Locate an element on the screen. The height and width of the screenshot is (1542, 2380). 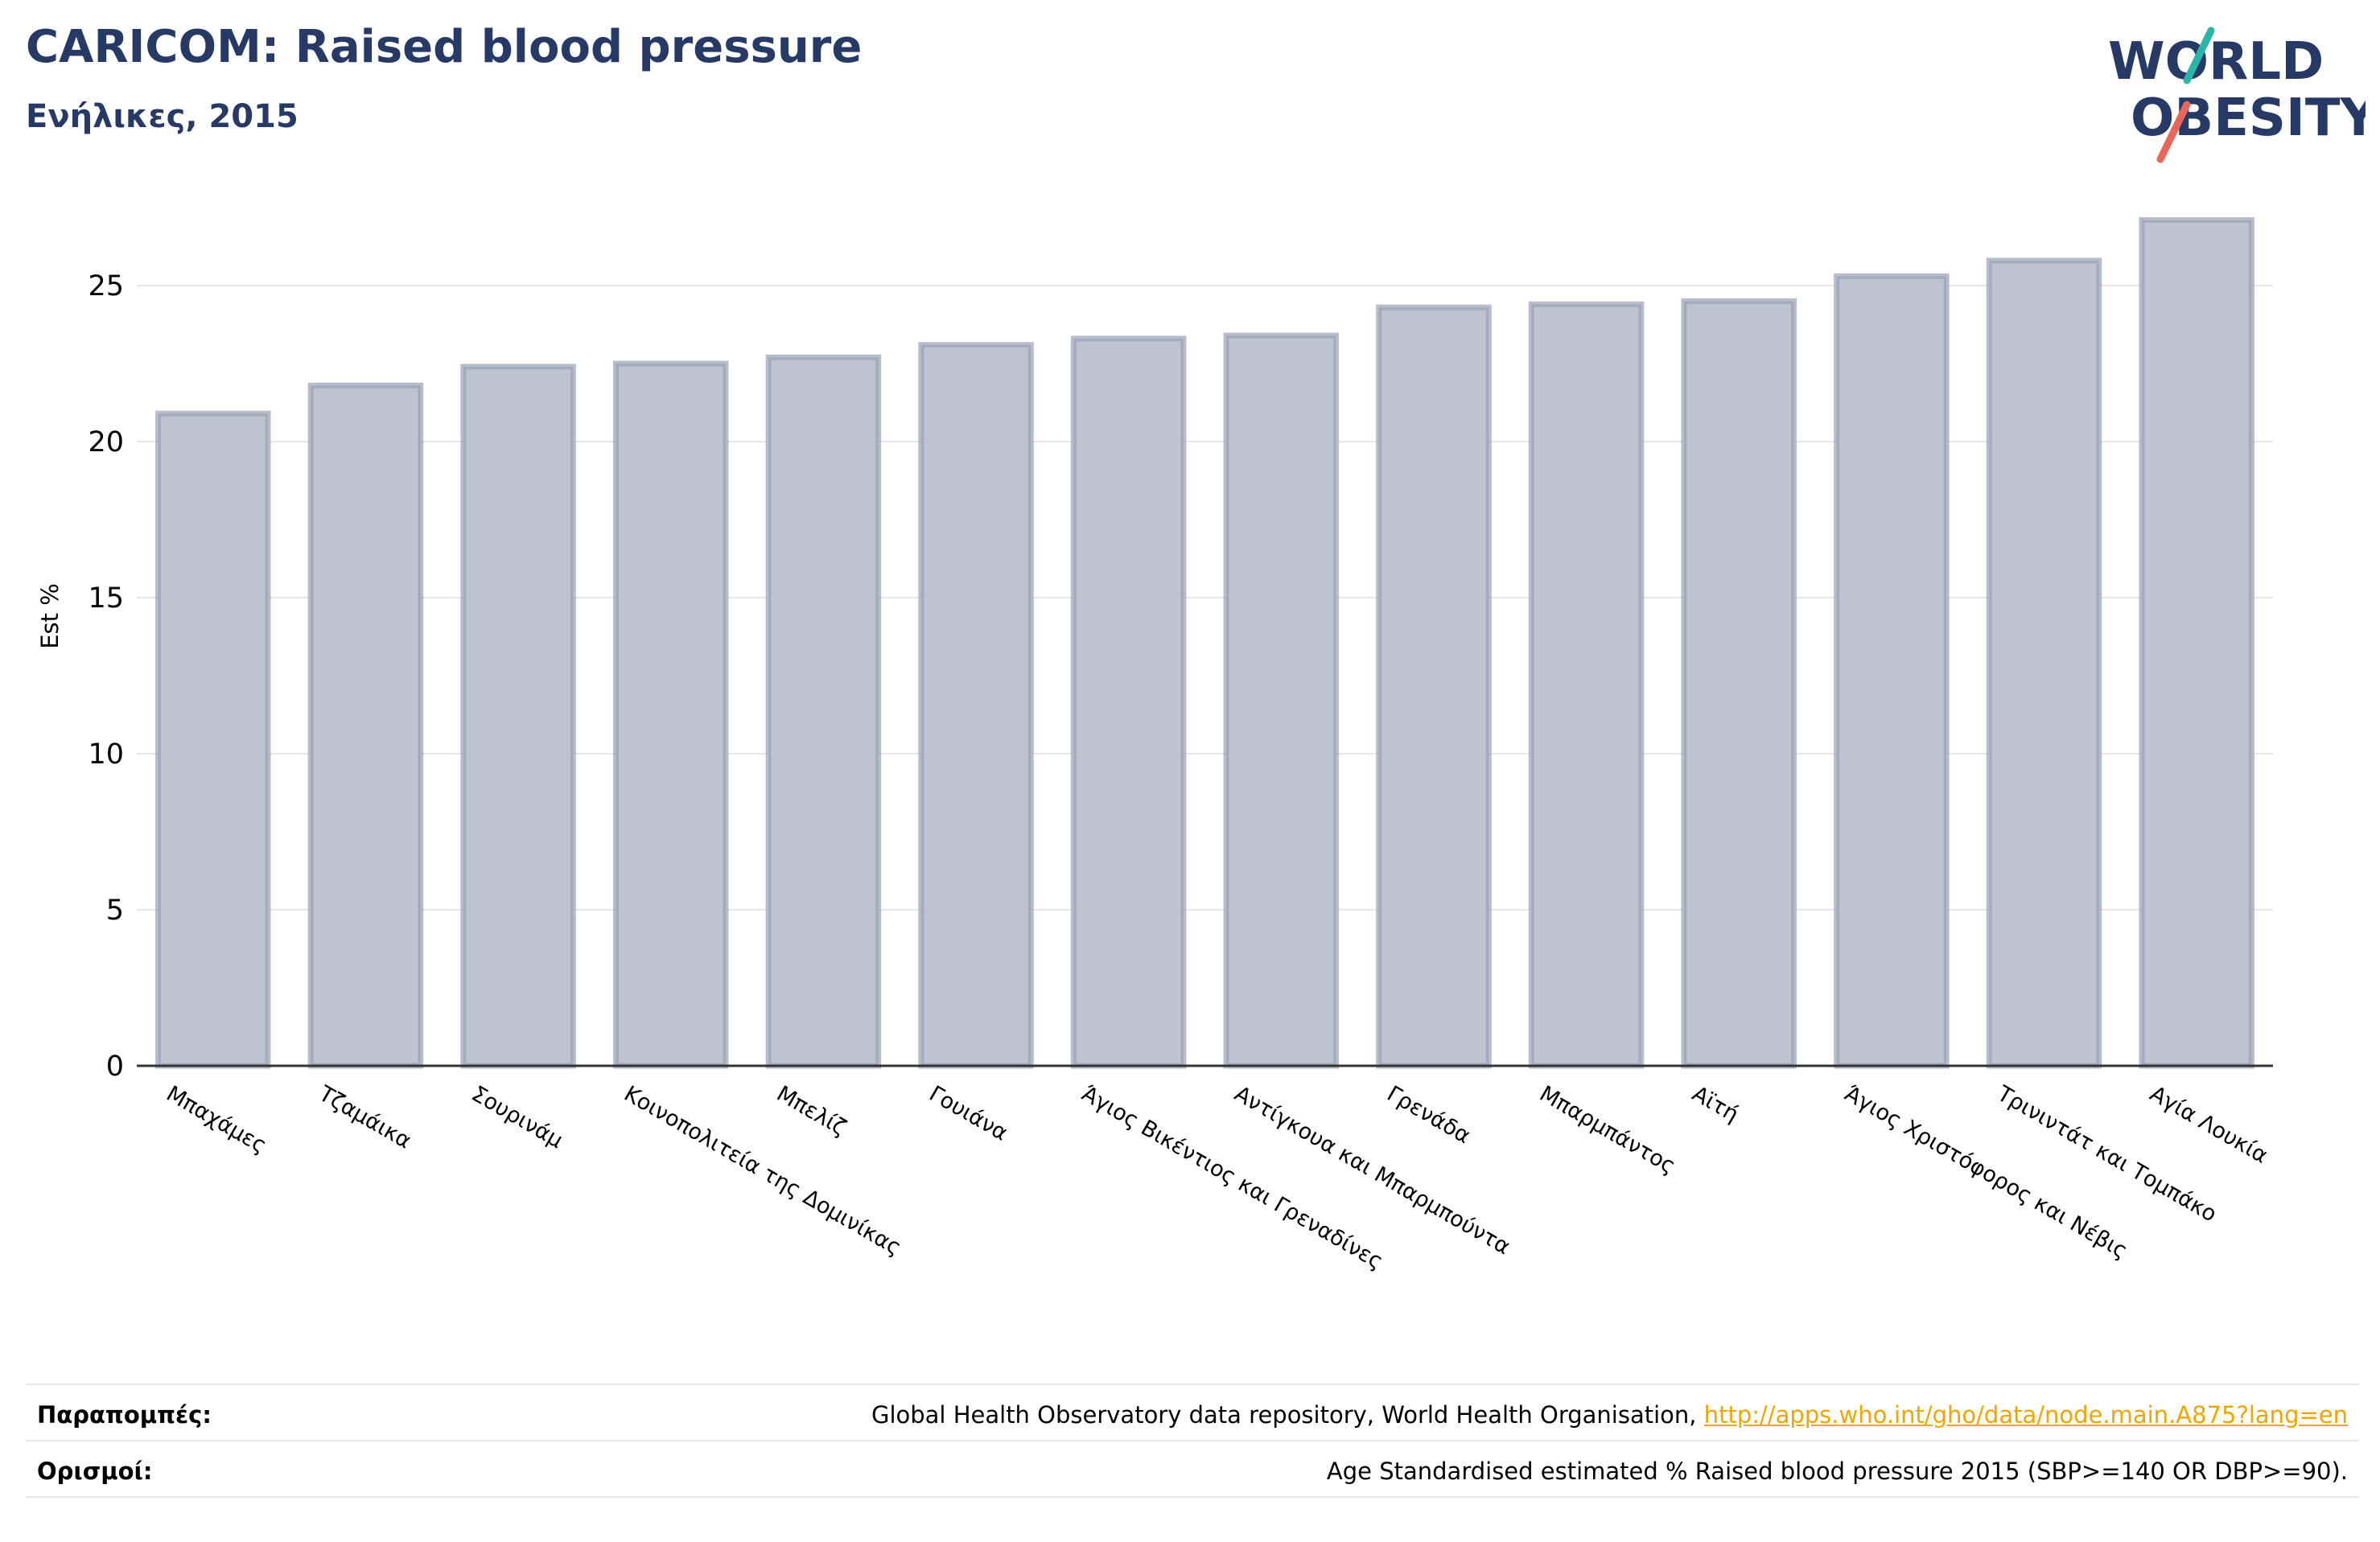
x-tick-label: Γρενάδα is located at coordinates (1428, 1115).